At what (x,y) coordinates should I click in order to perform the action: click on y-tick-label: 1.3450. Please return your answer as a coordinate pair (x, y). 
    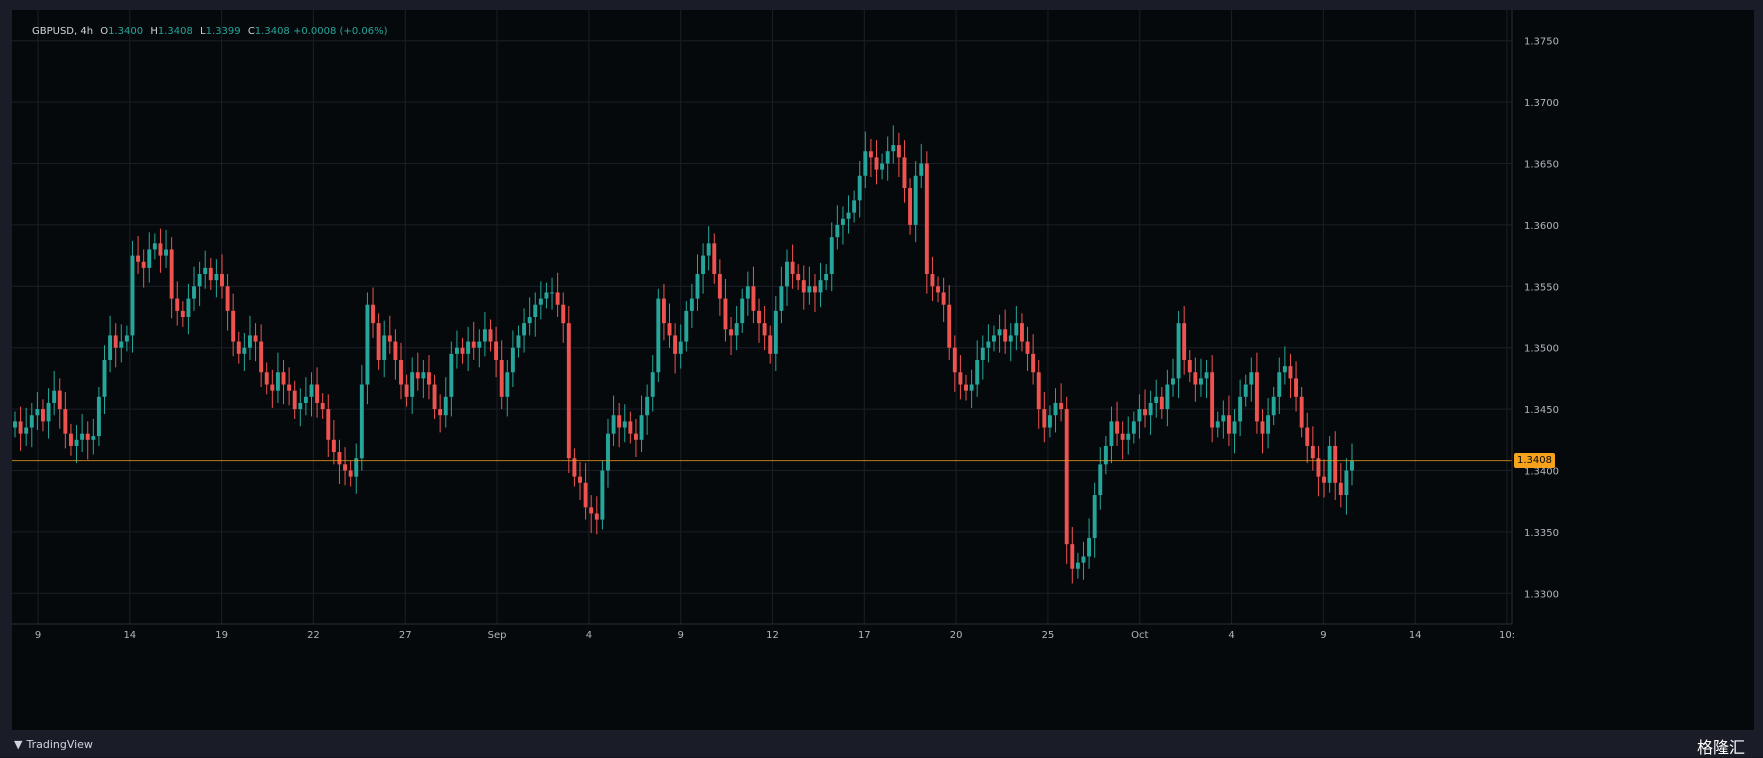
    Looking at the image, I should click on (1541, 410).